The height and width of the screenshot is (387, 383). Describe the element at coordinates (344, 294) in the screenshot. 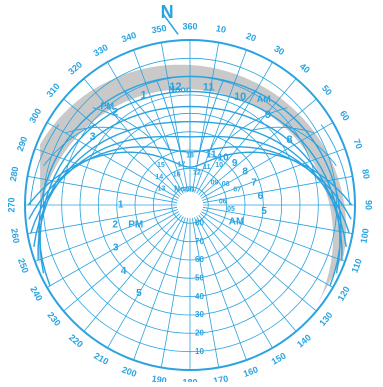

I see `azimuth-label: 120` at that location.